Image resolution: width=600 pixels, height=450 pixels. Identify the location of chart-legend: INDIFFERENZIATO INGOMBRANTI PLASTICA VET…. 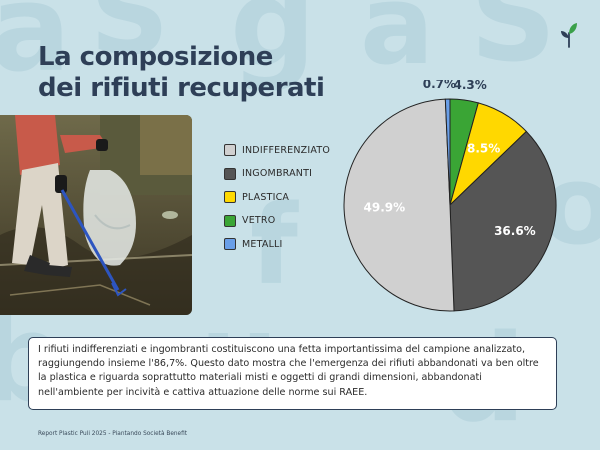
(277, 202).